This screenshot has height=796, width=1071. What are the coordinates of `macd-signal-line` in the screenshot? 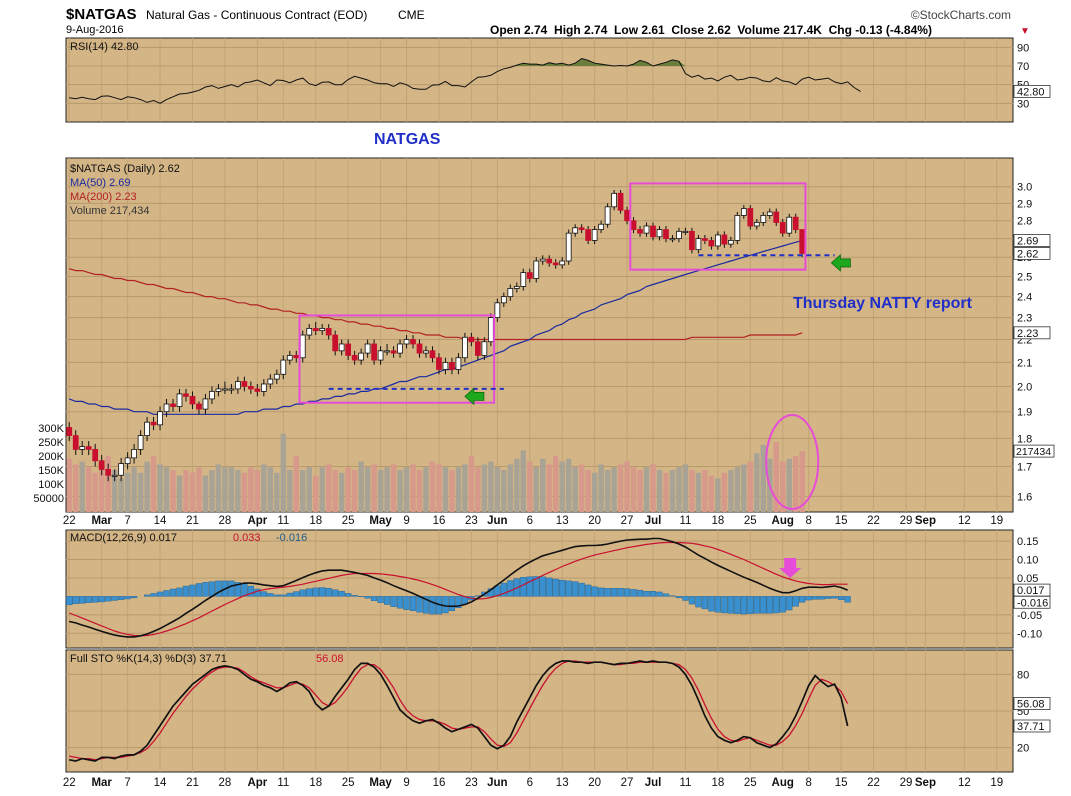 It's located at (458, 589).